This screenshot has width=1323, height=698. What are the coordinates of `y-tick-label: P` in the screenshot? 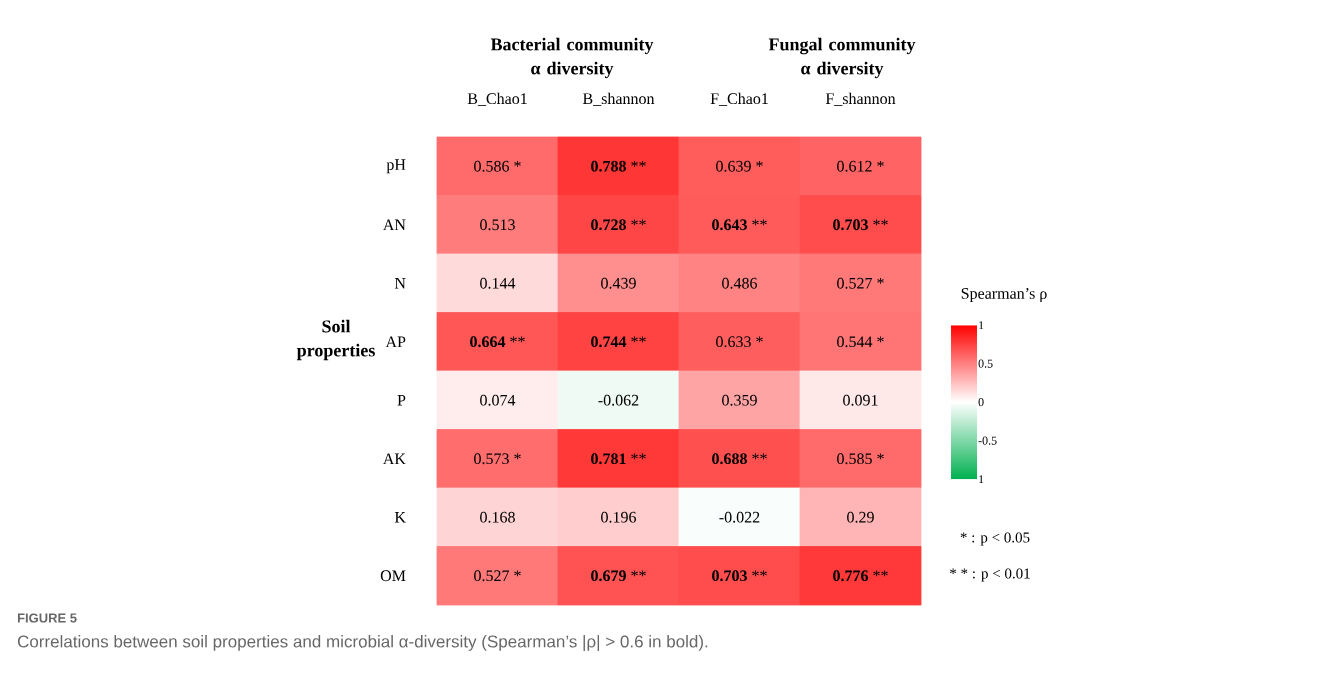 It's located at (401, 400).